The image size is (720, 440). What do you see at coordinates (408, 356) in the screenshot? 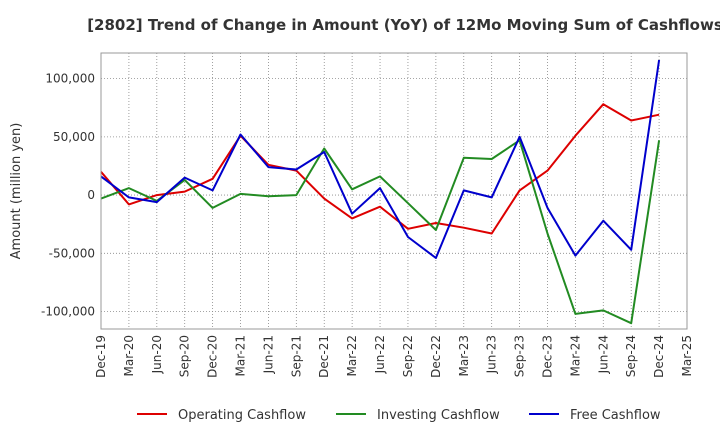
I see `x-tick-label: Sep-22` at bounding box center [408, 356].